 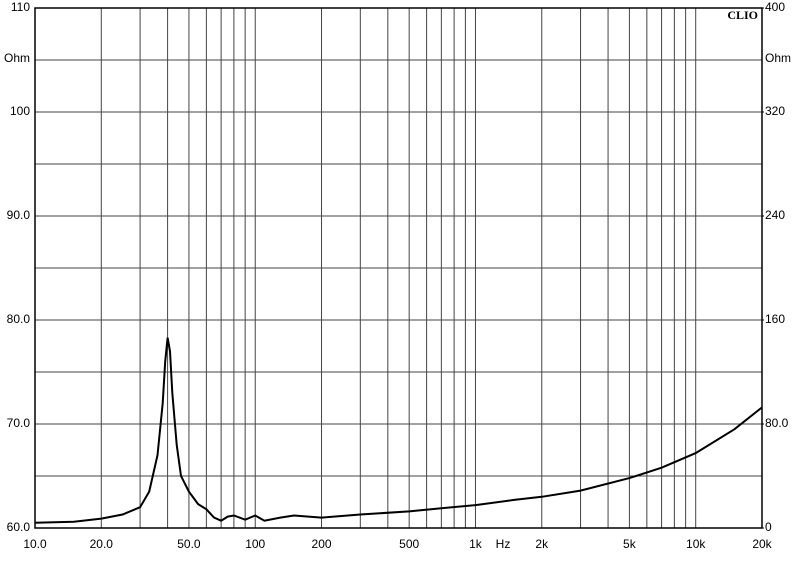 I want to click on x-tick-label: 20k, so click(x=762, y=544).